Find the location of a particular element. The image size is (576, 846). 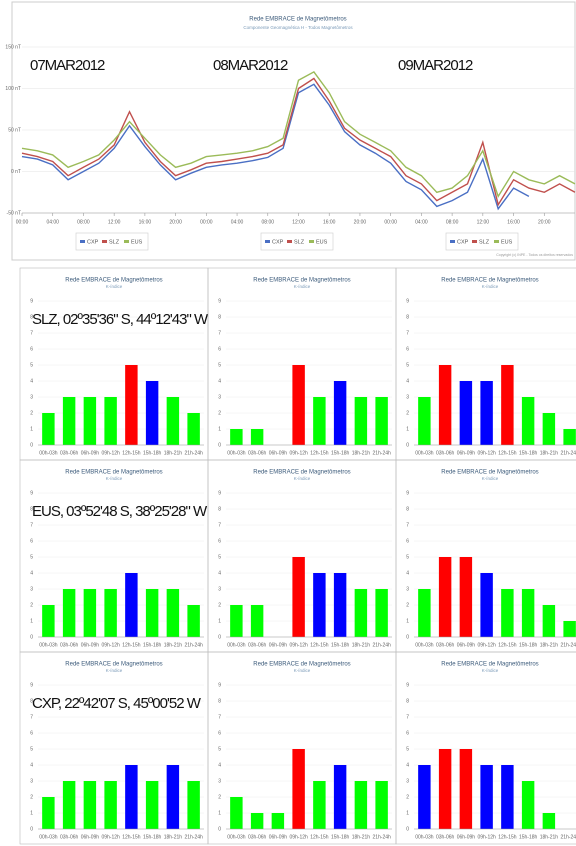

y-tick-label: 8 is located at coordinates (407, 509).